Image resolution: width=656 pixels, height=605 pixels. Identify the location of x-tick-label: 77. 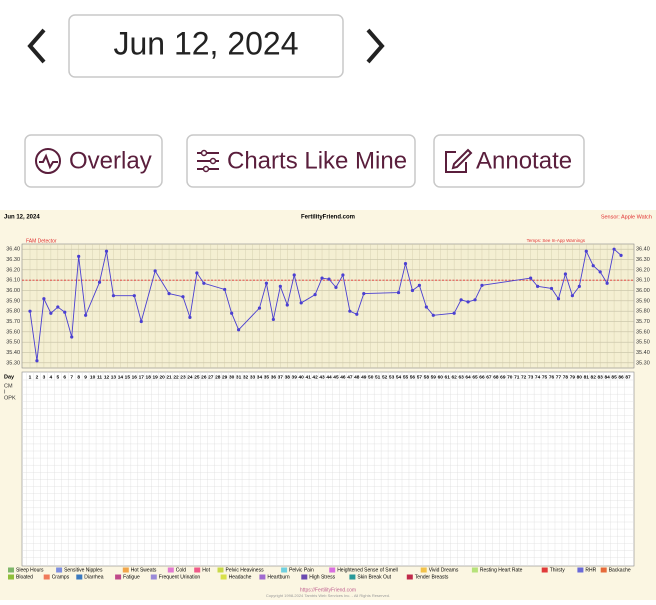
(559, 377).